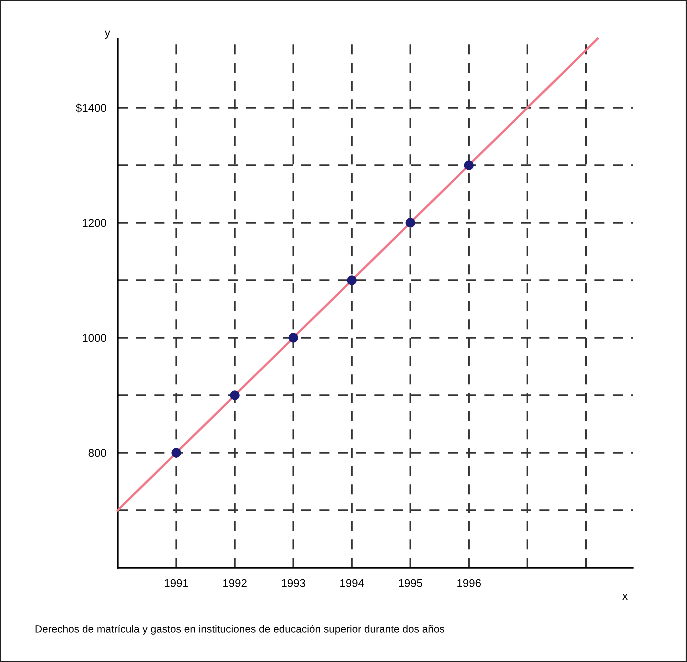  What do you see at coordinates (470, 583) in the screenshot?
I see `x-tick-label: 1996` at bounding box center [470, 583].